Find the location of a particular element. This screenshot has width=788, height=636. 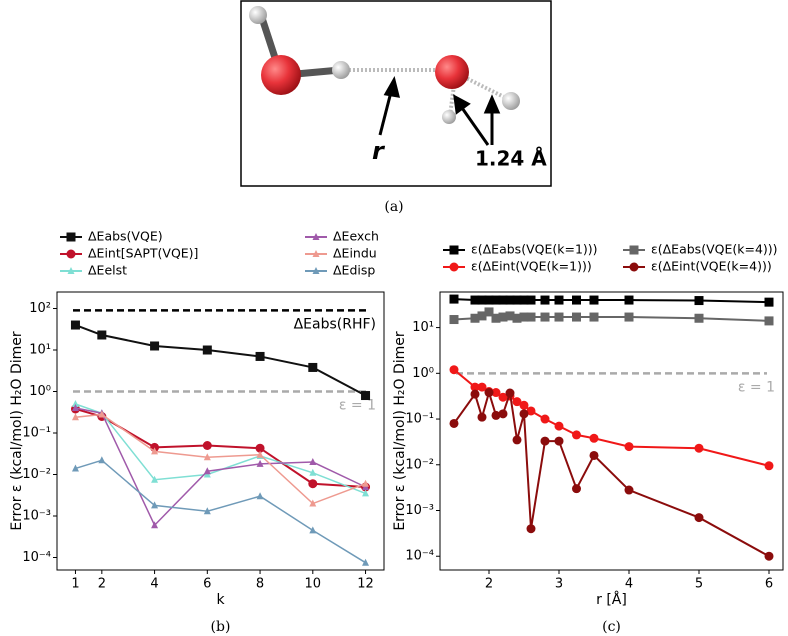

x-tick-label: 1 is located at coordinates (75, 584).